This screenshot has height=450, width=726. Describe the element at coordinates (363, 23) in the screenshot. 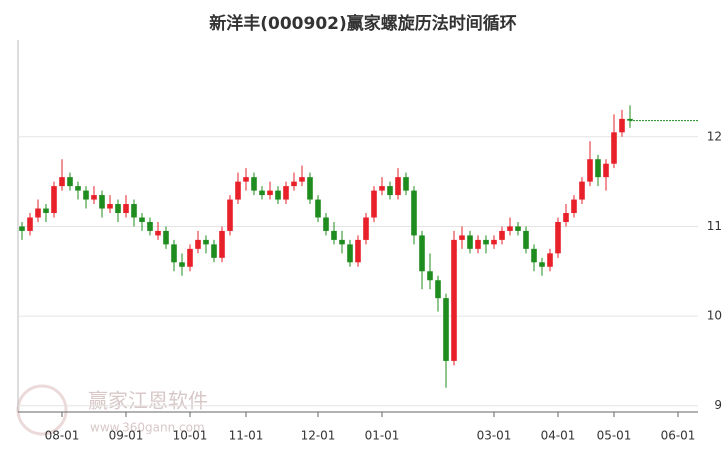

I see `chart-title: 新洋丰(000902)赢家螺旋历法时间循环` at that location.